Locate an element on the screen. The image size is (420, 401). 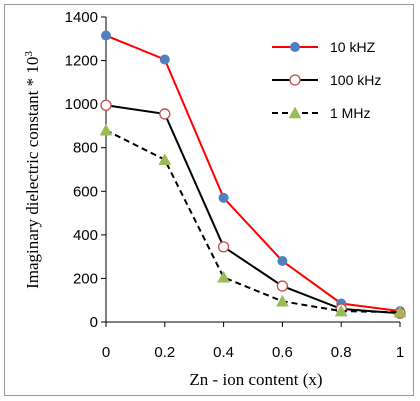
legend-item: 100 kHz is located at coordinates (326, 80).